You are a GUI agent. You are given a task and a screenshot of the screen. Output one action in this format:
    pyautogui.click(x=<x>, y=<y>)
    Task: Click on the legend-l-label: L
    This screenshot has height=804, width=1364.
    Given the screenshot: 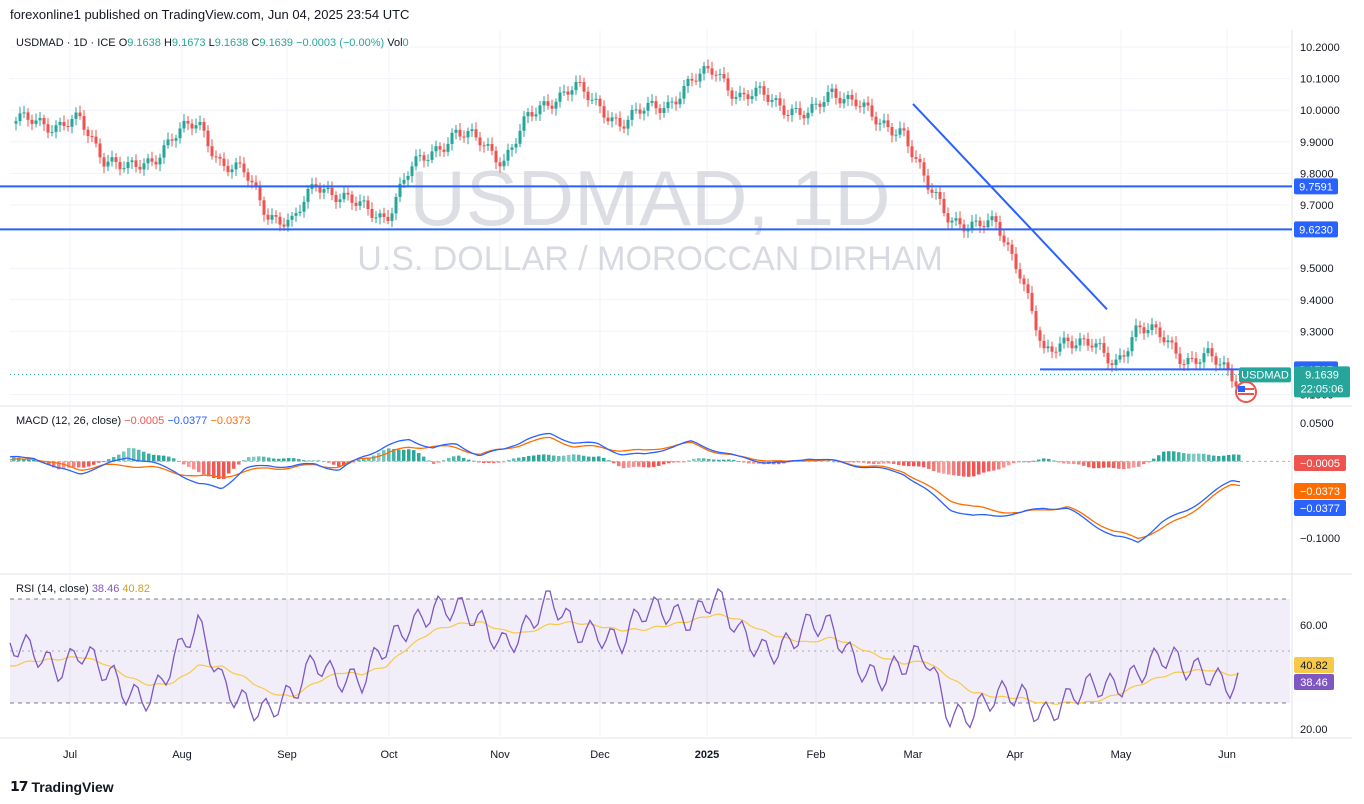 What is the action you would take?
    pyautogui.click(x=212, y=43)
    